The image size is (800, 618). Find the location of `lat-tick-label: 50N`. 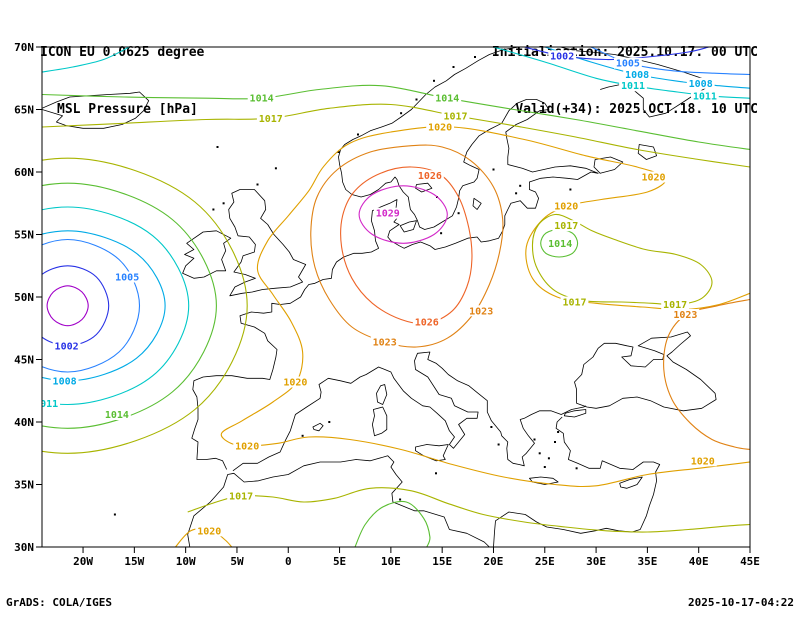

lat-tick-label: 50N is located at coordinates (24, 297).